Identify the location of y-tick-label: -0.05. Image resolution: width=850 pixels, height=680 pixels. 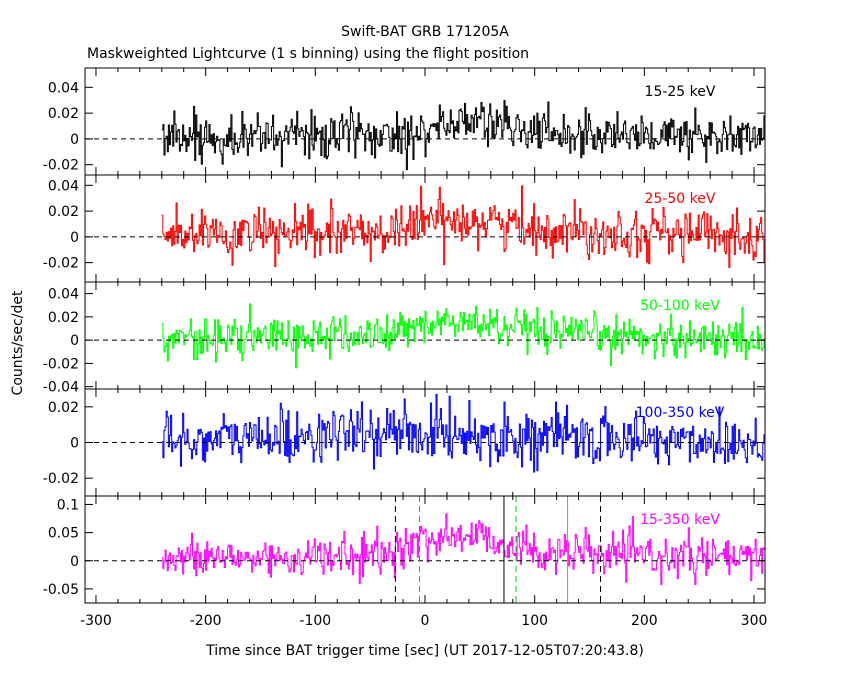
(61, 590).